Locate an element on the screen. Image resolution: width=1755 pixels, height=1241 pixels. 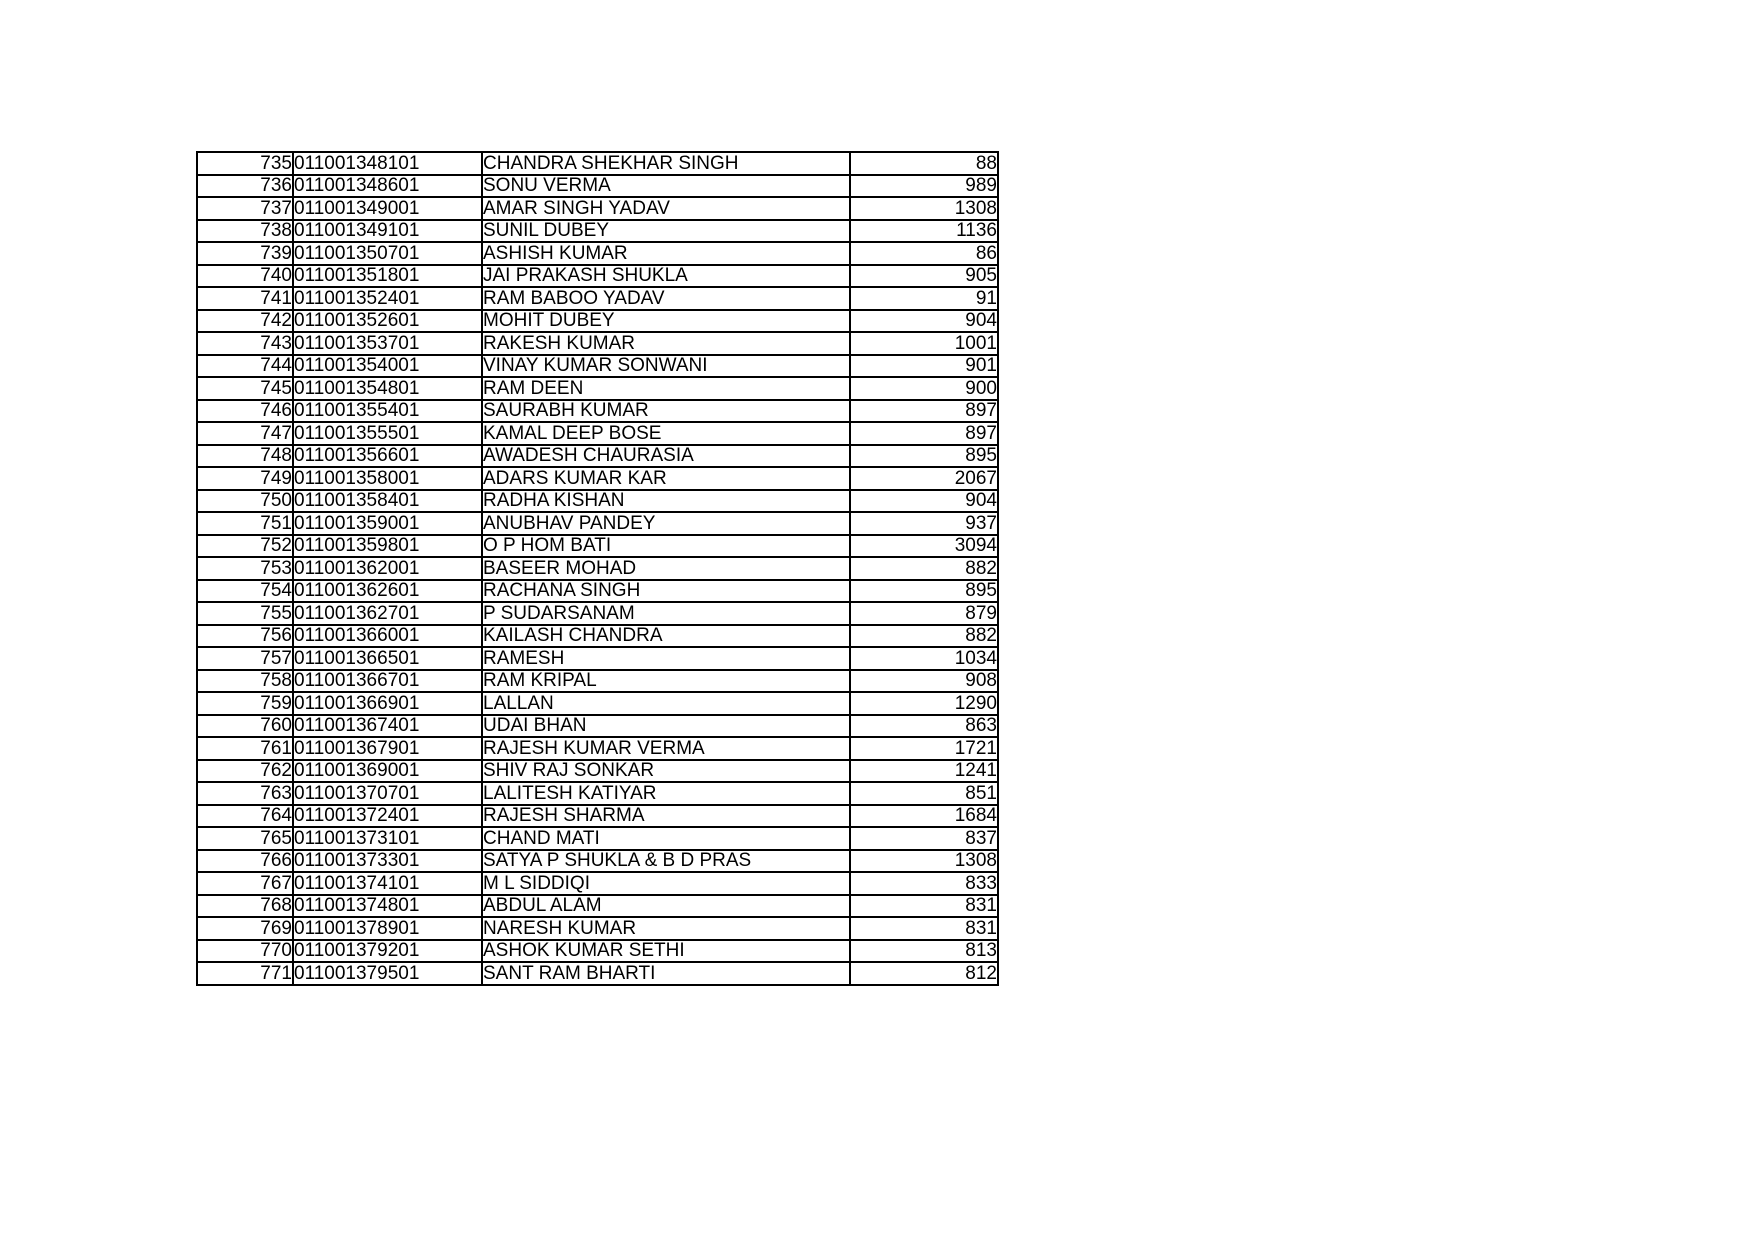
account-number-cell: 011001362701 is located at coordinates (387, 613).